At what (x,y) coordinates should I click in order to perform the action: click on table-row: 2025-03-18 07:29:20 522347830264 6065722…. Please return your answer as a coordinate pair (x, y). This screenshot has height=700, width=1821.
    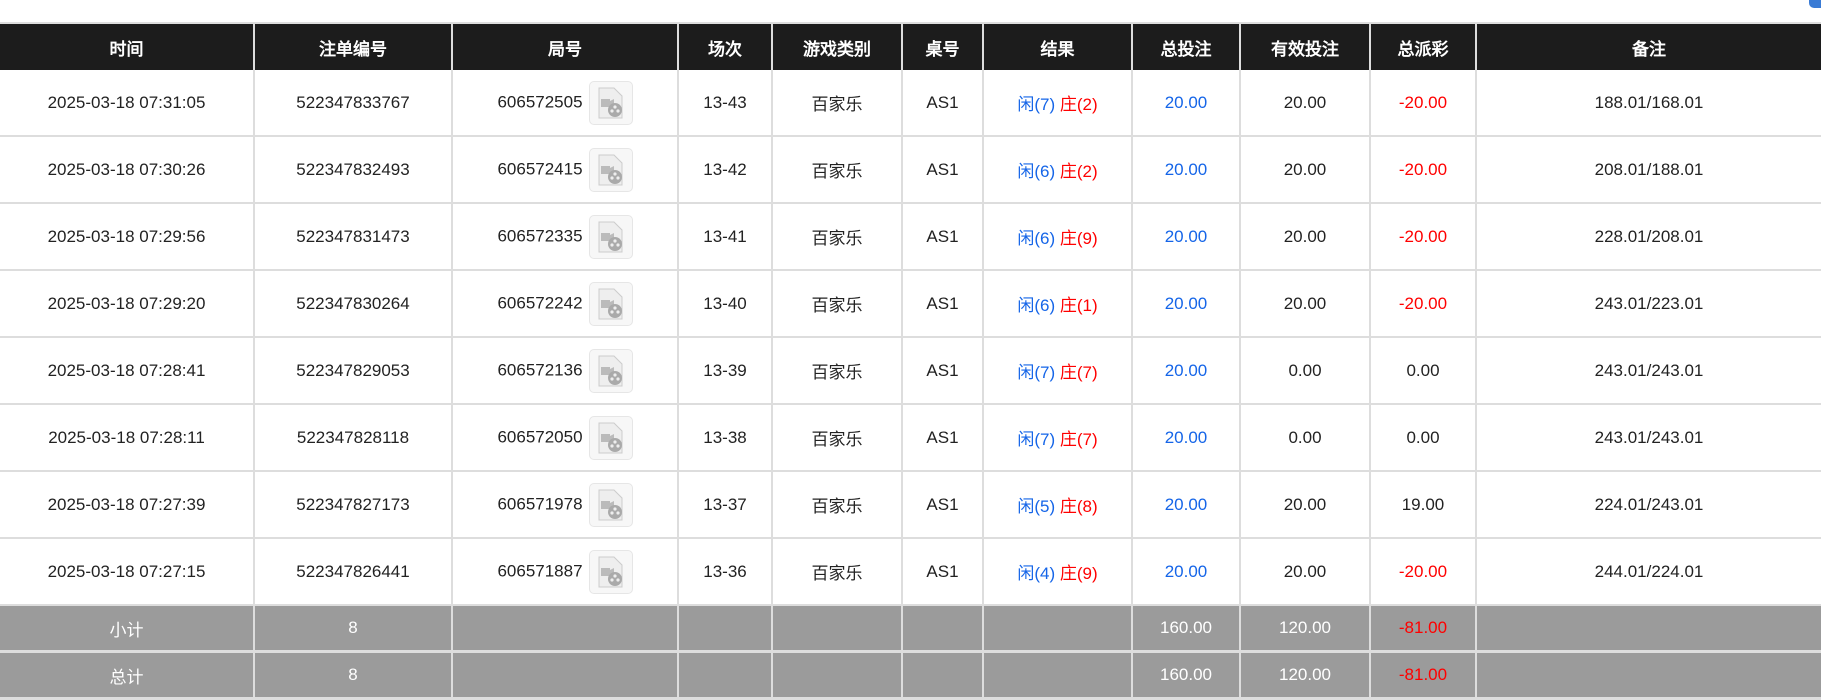
    Looking at the image, I should click on (910, 304).